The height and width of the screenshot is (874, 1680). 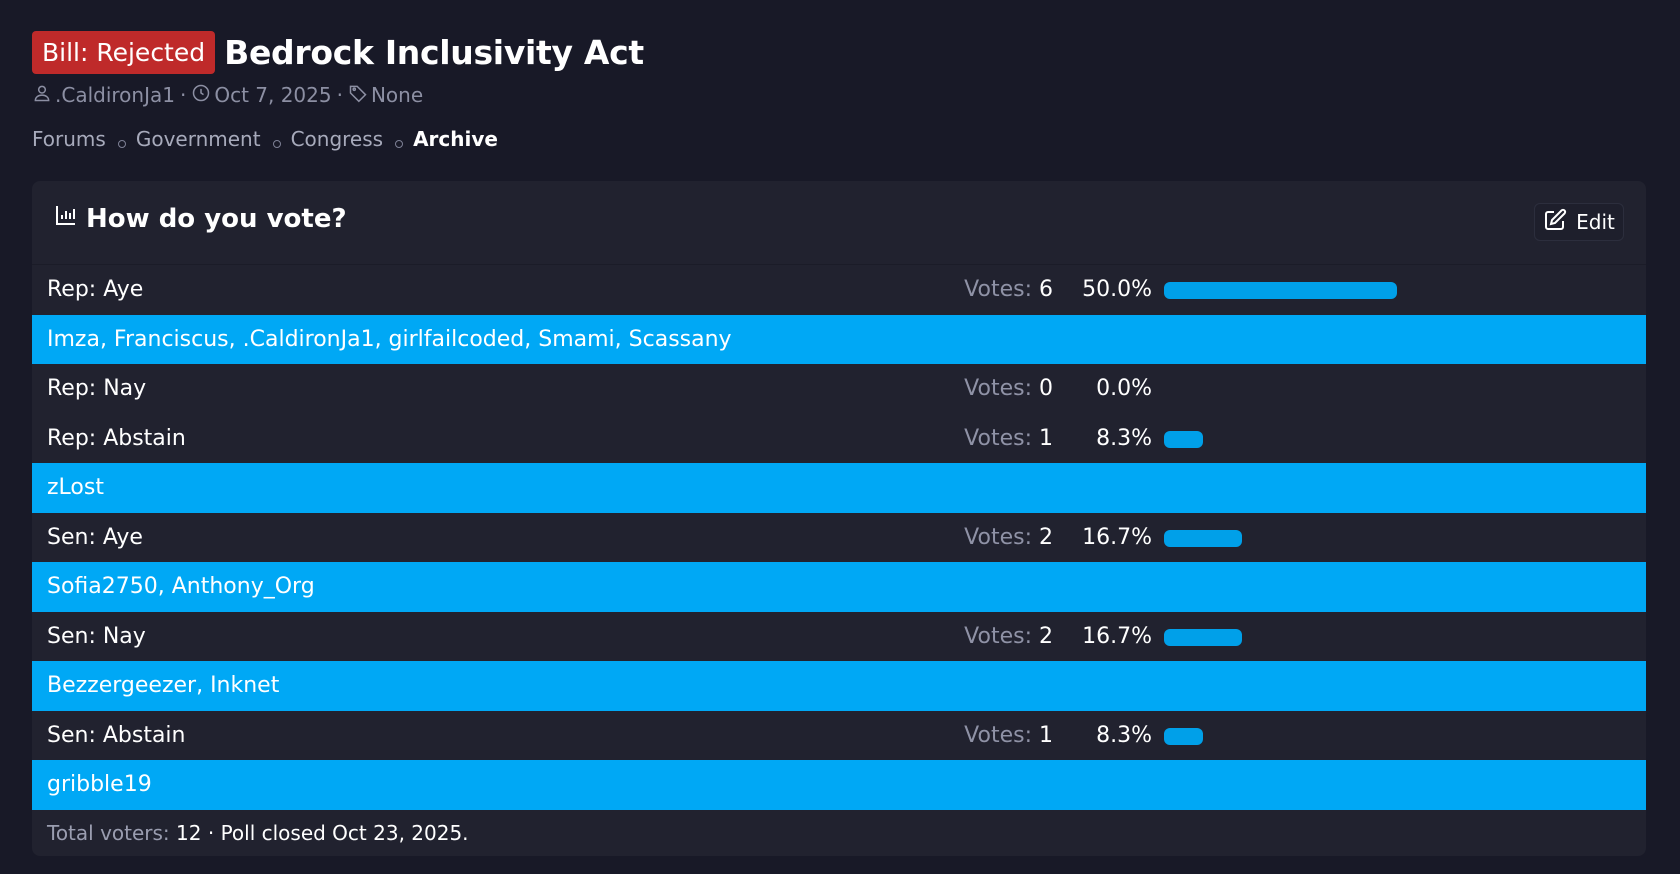 What do you see at coordinates (455, 139) in the screenshot?
I see `breadcrumb-archive: Archive` at bounding box center [455, 139].